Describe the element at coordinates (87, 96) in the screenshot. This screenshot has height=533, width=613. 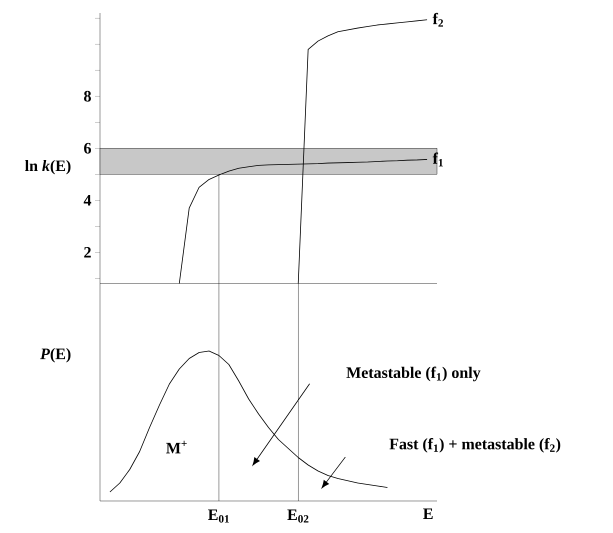
I see `y-tick-label: 8` at that location.